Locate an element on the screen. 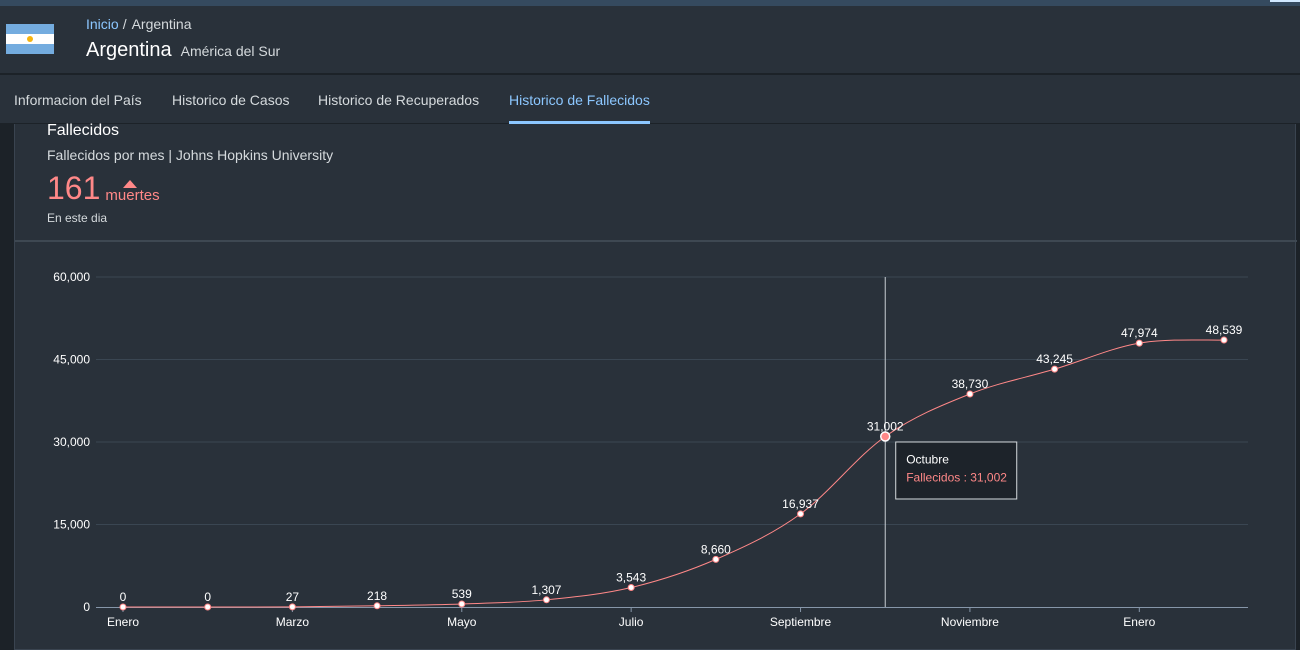 The height and width of the screenshot is (650, 1300). x-tick-label: Julio is located at coordinates (631, 622).